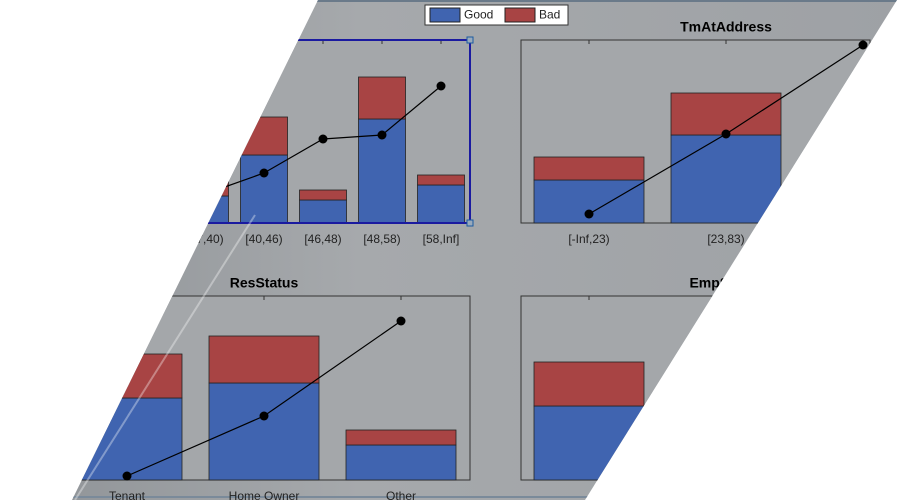 This screenshot has width=900, height=500. What do you see at coordinates (204, 239) in the screenshot?
I see `x-tick-label: [37,40)` at bounding box center [204, 239].